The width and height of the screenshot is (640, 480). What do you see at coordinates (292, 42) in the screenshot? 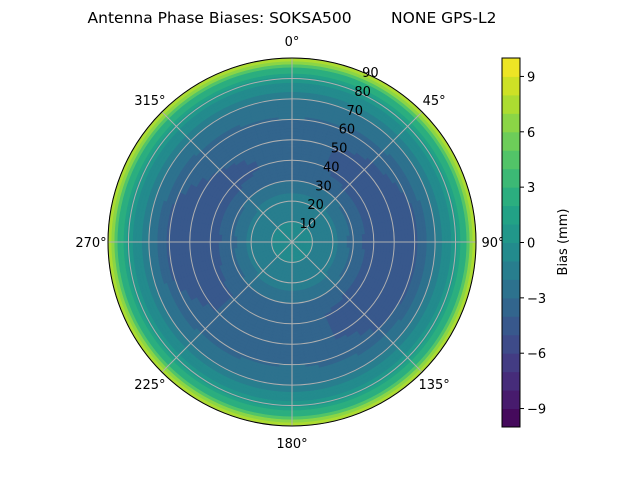
I see `theta-tick-label: 0°` at bounding box center [292, 42].